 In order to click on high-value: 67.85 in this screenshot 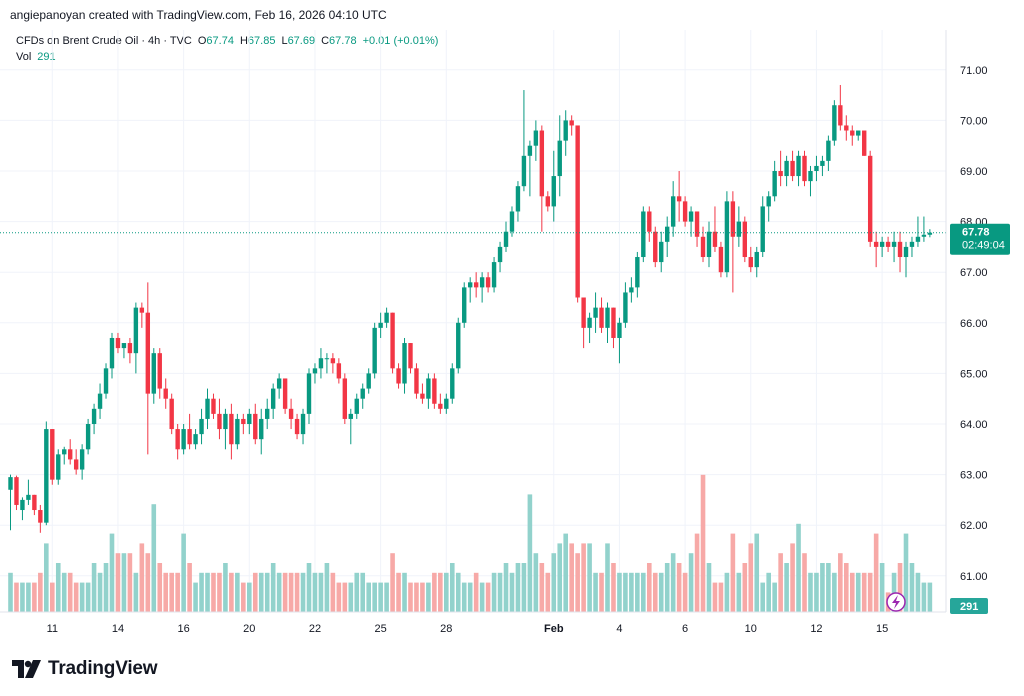, I will do `click(261, 41)`.